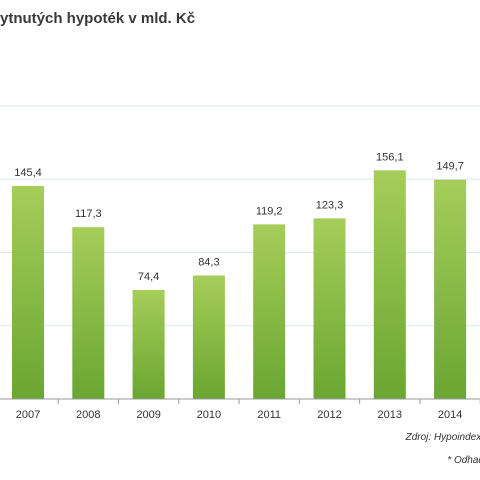 Image resolution: width=480 pixels, height=480 pixels. Describe the element at coordinates (88, 313) in the screenshot. I see `bar-2008` at that location.